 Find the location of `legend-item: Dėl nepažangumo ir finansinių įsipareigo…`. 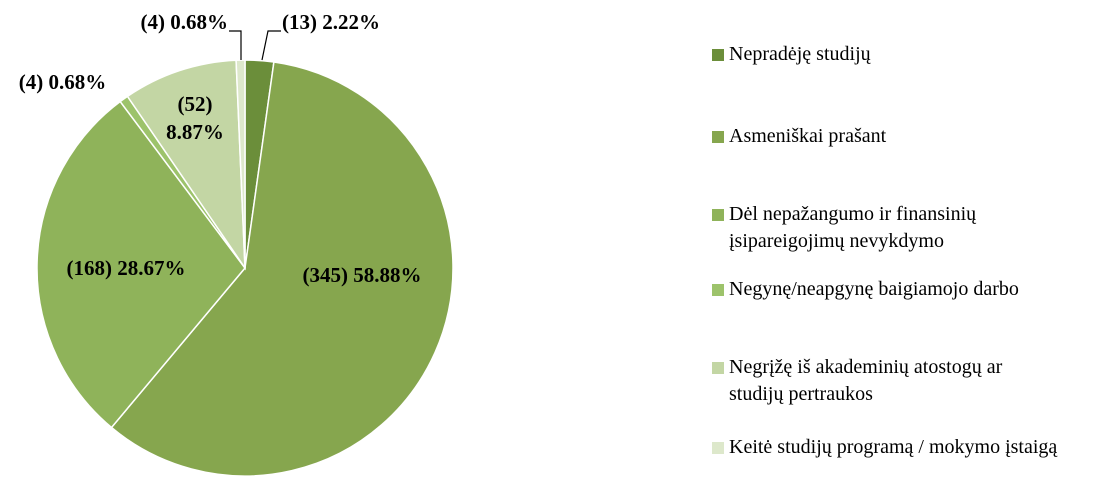

legend-item: Dėl nepažangumo ir finansinių įsipareigo… is located at coordinates (912, 228).